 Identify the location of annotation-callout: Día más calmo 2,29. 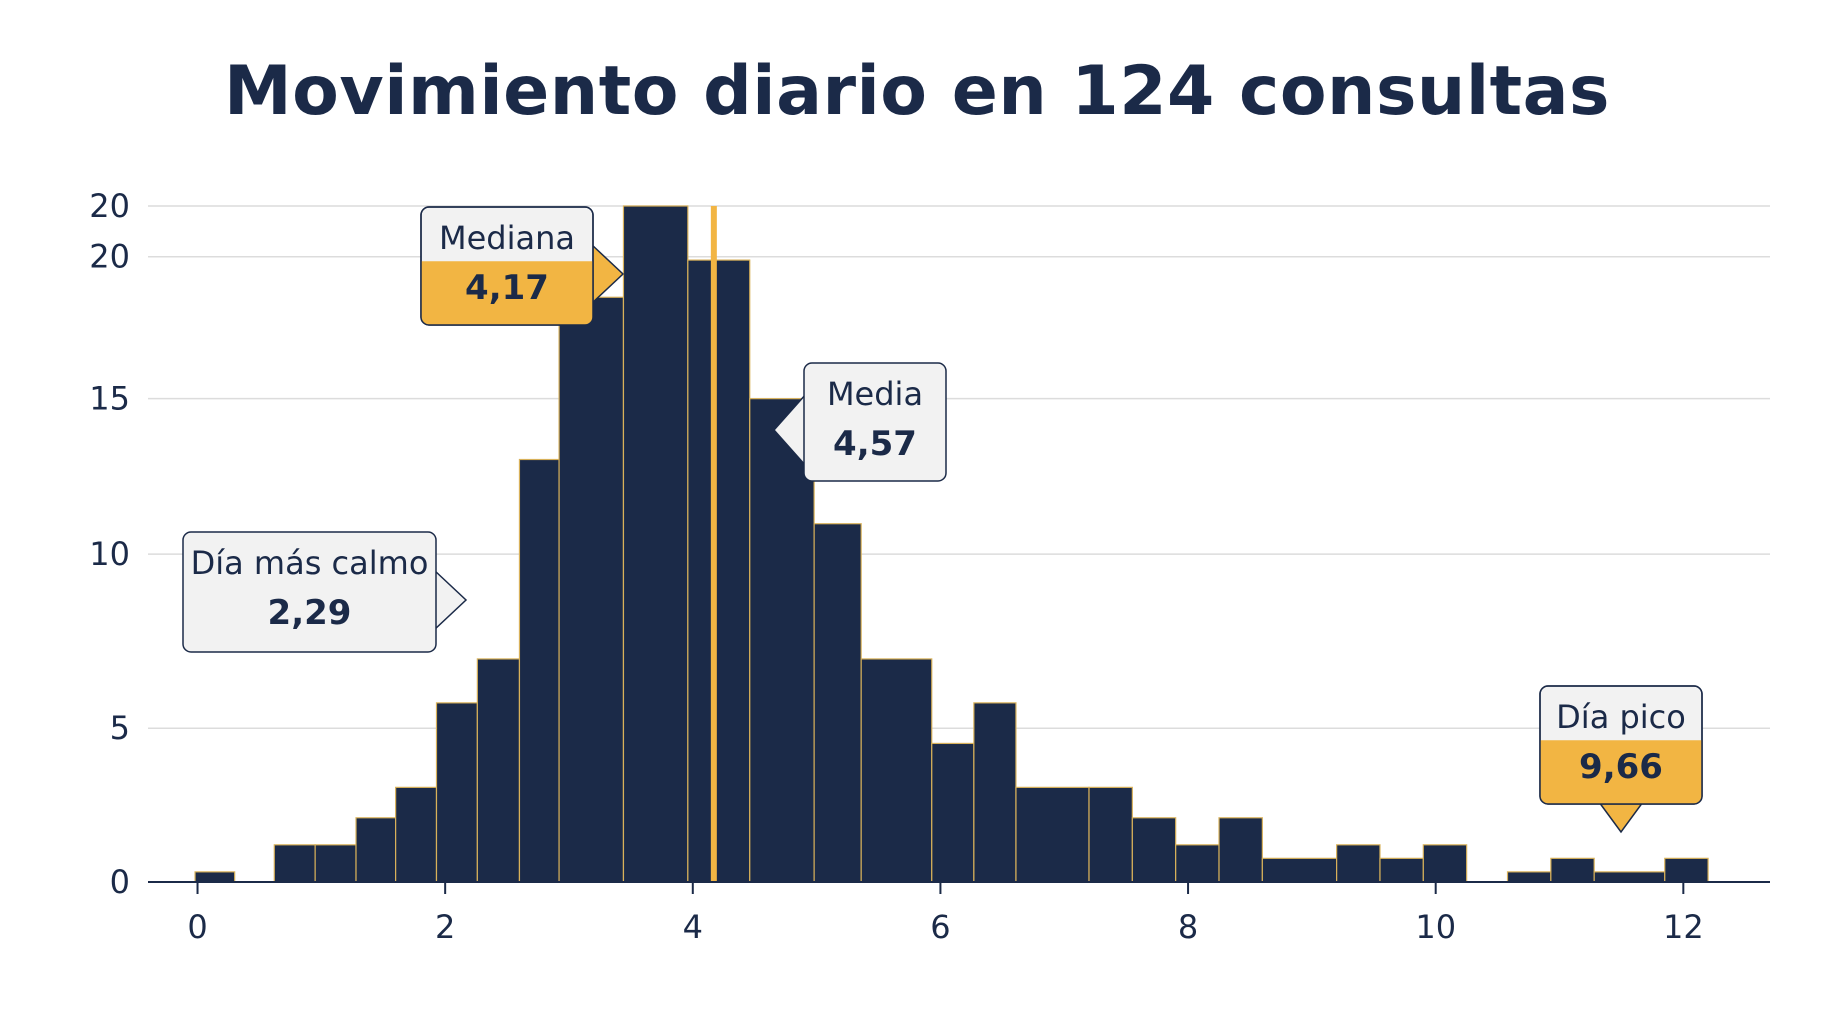
(325, 592).